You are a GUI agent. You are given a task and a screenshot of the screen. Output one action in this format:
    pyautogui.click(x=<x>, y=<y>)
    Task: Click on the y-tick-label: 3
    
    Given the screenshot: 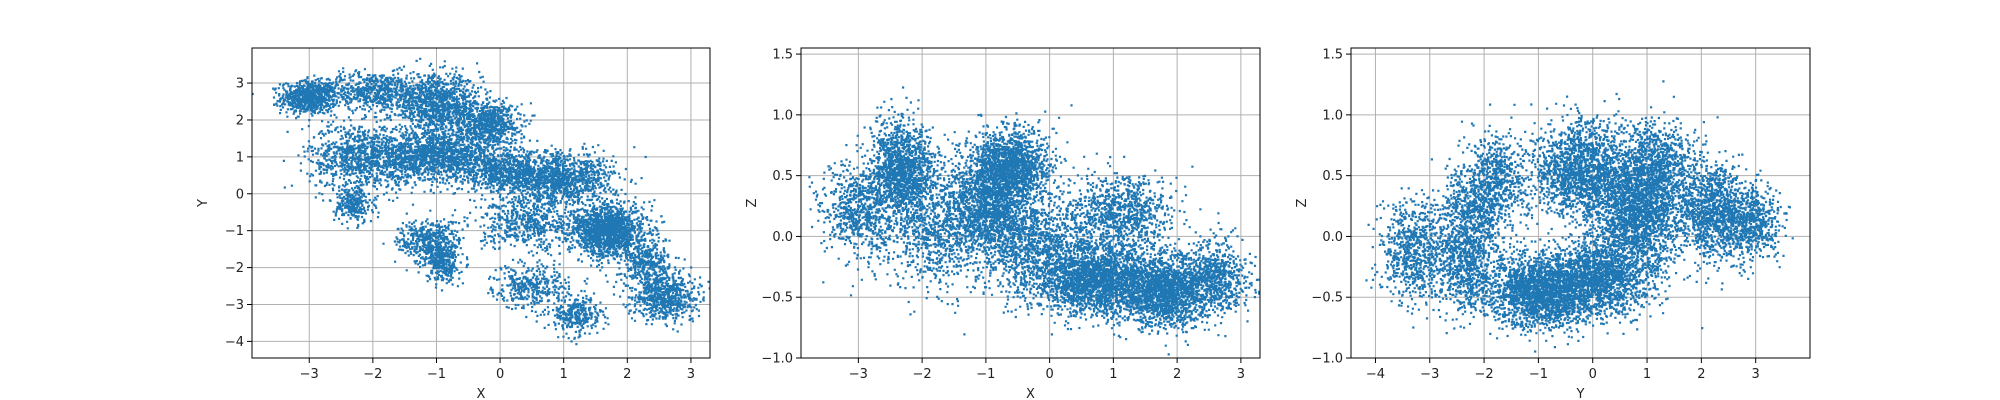 What is the action you would take?
    pyautogui.click(x=240, y=84)
    